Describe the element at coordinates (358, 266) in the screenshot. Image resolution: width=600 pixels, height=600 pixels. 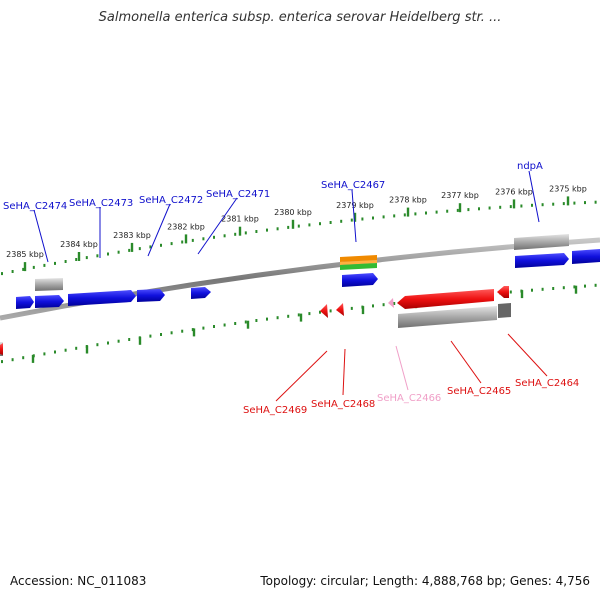
I see `rna-green-bar` at that location.